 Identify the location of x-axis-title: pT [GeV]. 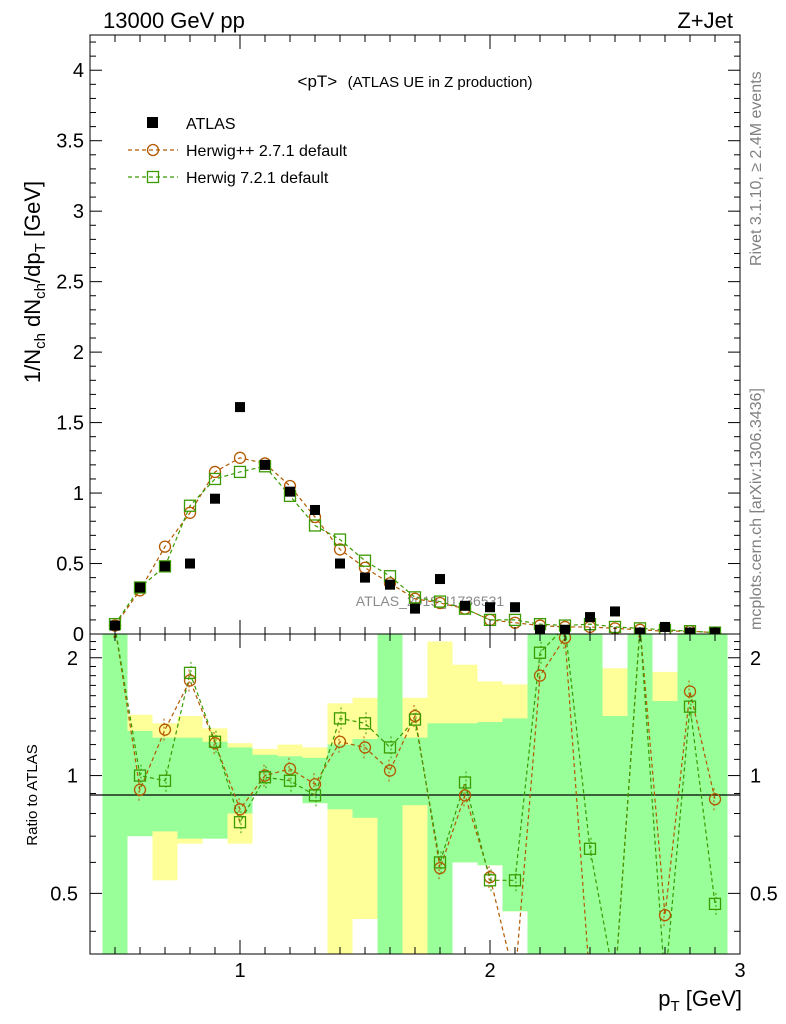
(700, 1000).